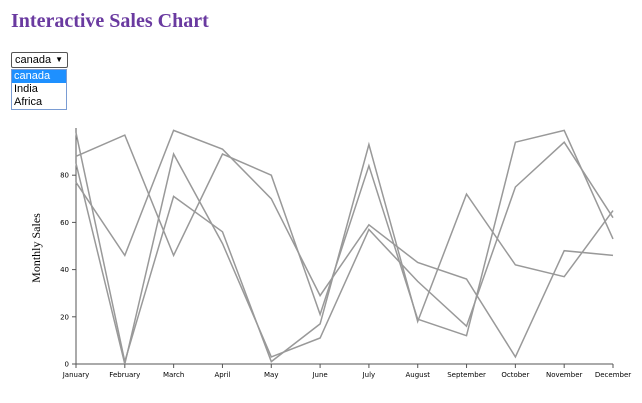 This screenshot has width=642, height=403. Describe the element at coordinates (110, 21) in the screenshot. I see `page-title: Interactive Sales Chart` at that location.